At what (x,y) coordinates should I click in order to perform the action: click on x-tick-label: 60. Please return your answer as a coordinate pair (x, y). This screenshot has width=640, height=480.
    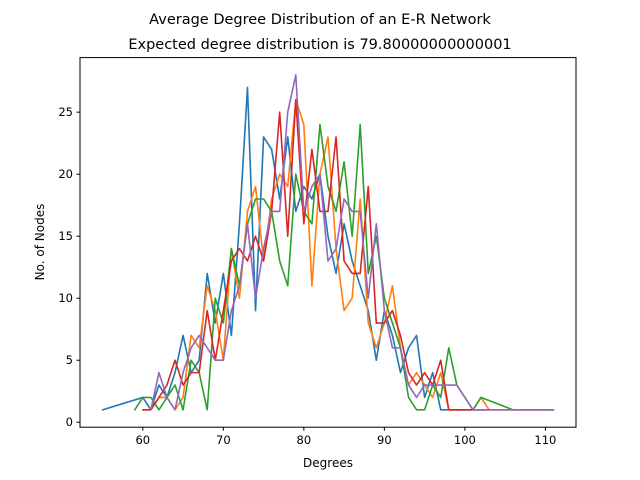
    Looking at the image, I should click on (142, 440).